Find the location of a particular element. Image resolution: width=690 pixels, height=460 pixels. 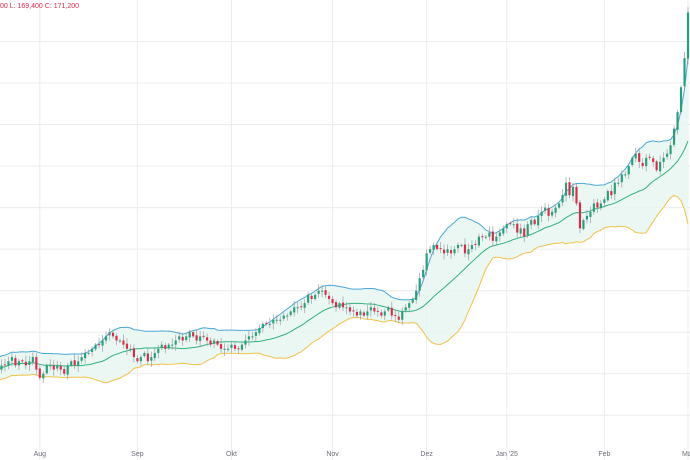

x-tick-label: Feb is located at coordinates (604, 454).